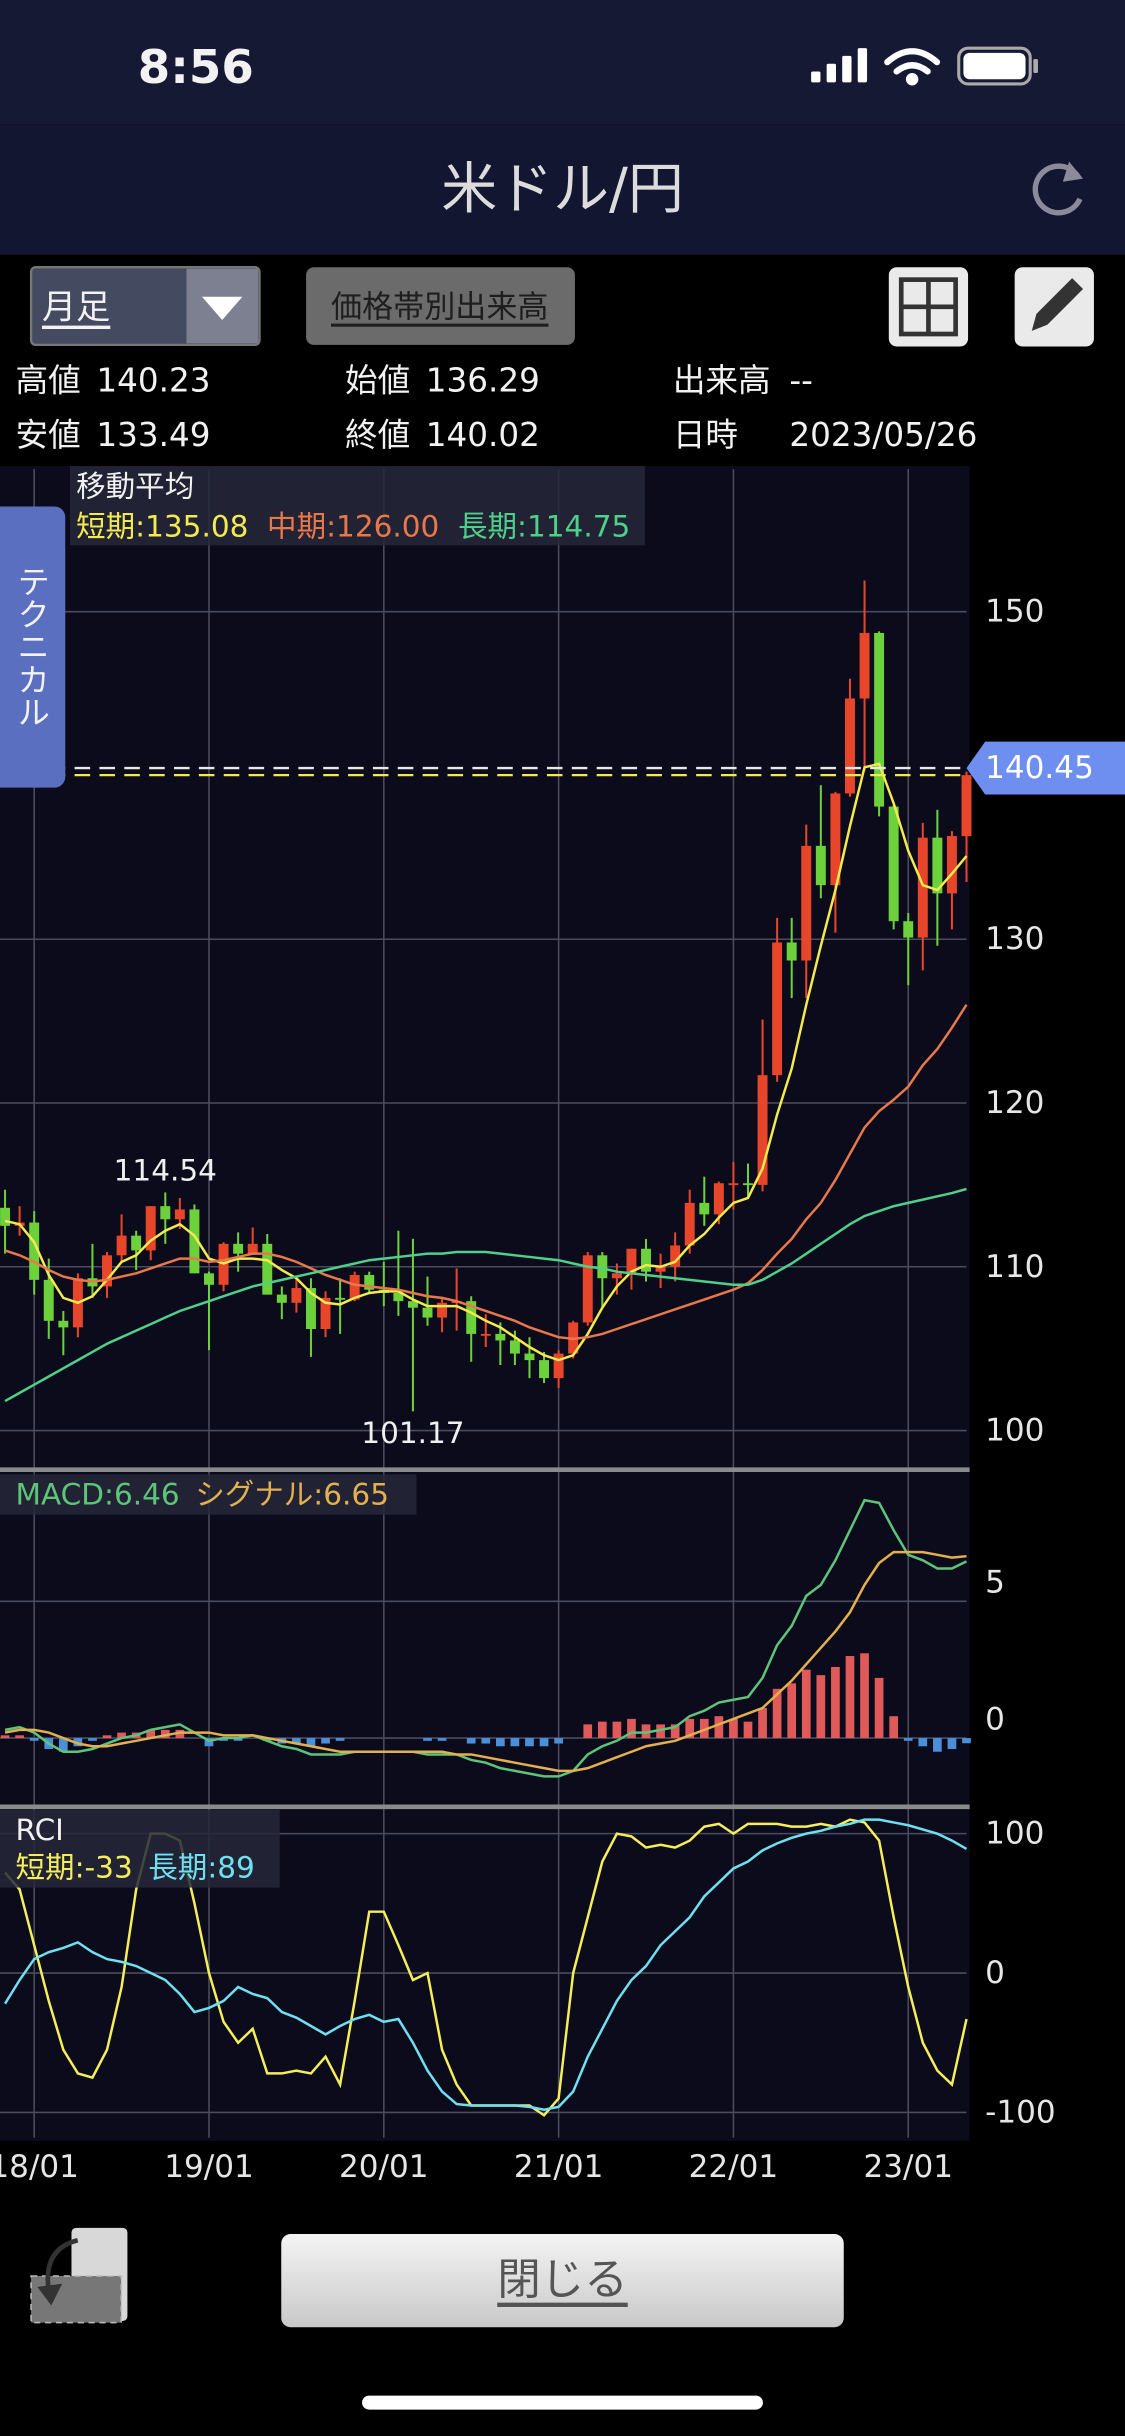 Image resolution: width=1125 pixels, height=2436 pixels. Describe the element at coordinates (236, 1867) in the screenshot. I see `legend-value: 89` at that location.